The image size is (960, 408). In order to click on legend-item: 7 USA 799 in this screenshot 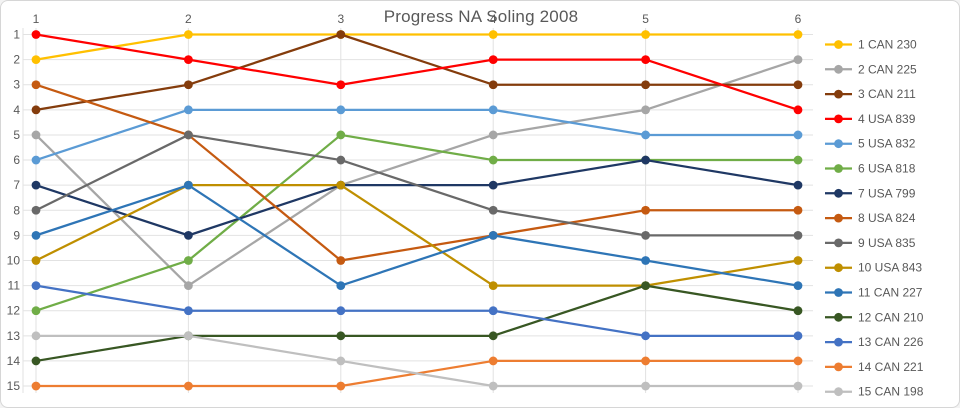, I will do `click(870, 193)`.